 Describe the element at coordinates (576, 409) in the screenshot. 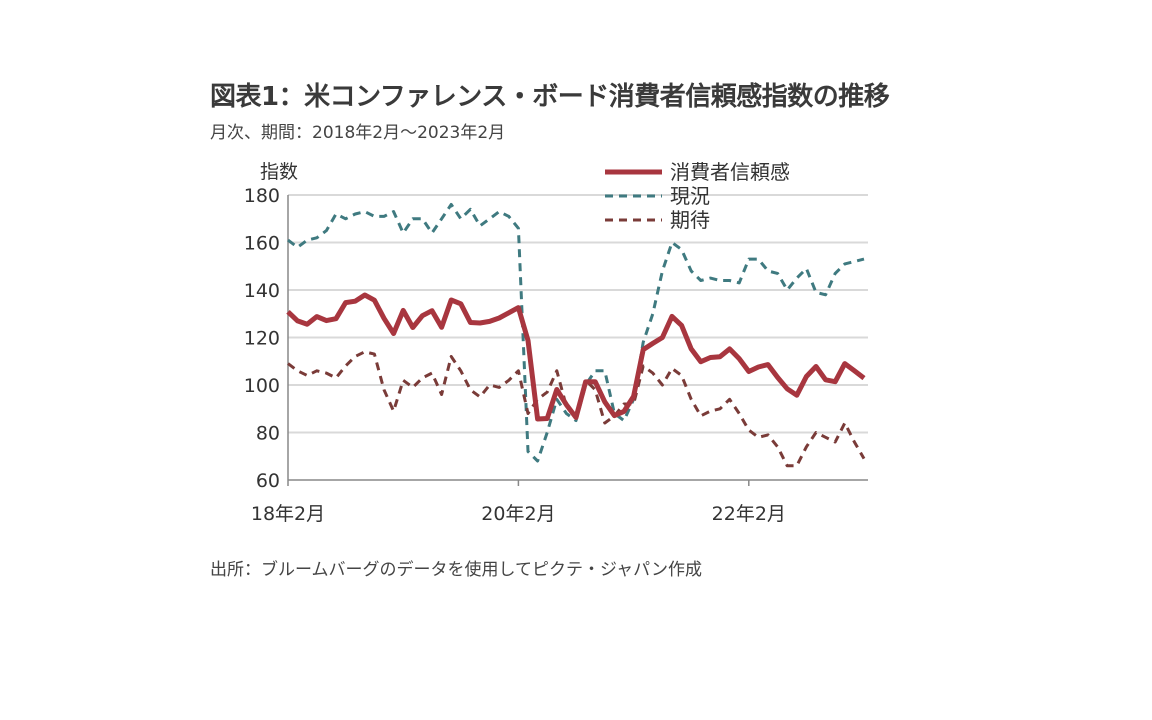

I see `series-line-expectations` at that location.